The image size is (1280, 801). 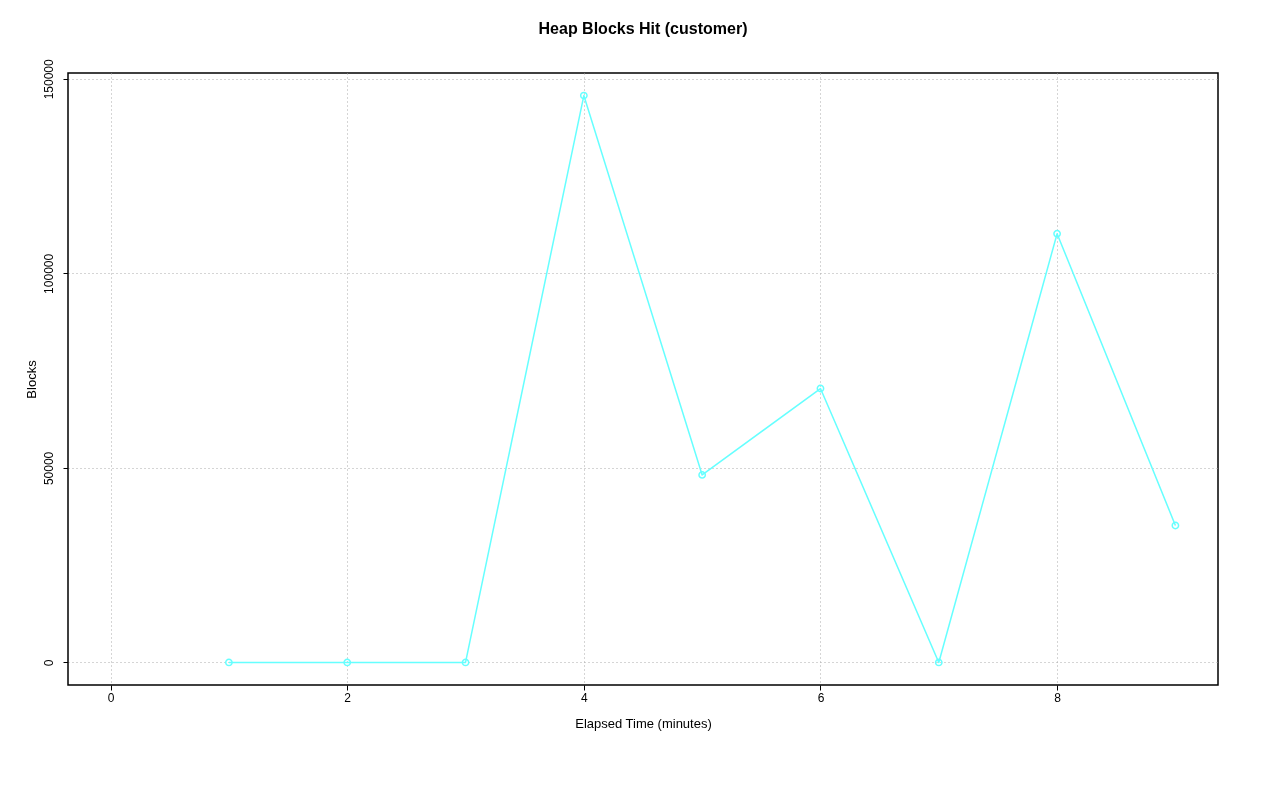 What do you see at coordinates (584, 697) in the screenshot?
I see `x-tick-label: 4` at bounding box center [584, 697].